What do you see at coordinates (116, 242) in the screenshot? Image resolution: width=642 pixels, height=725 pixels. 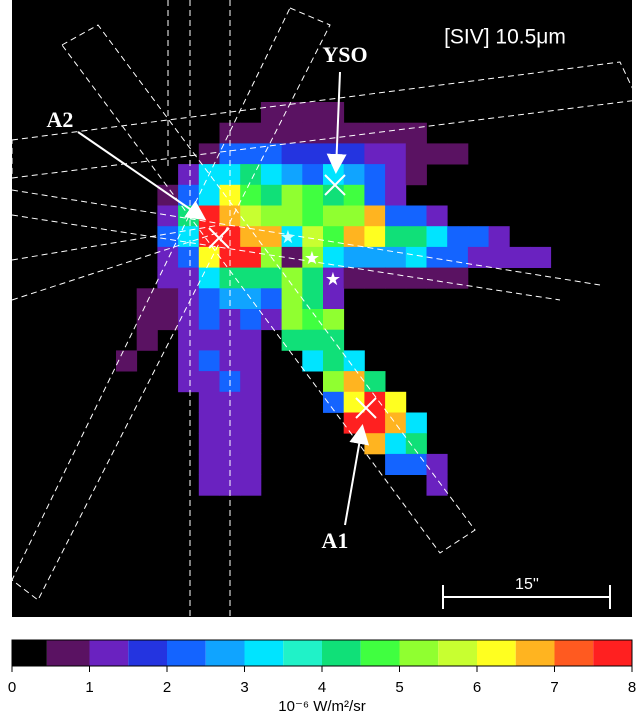 I see `slit-edge` at bounding box center [116, 242].